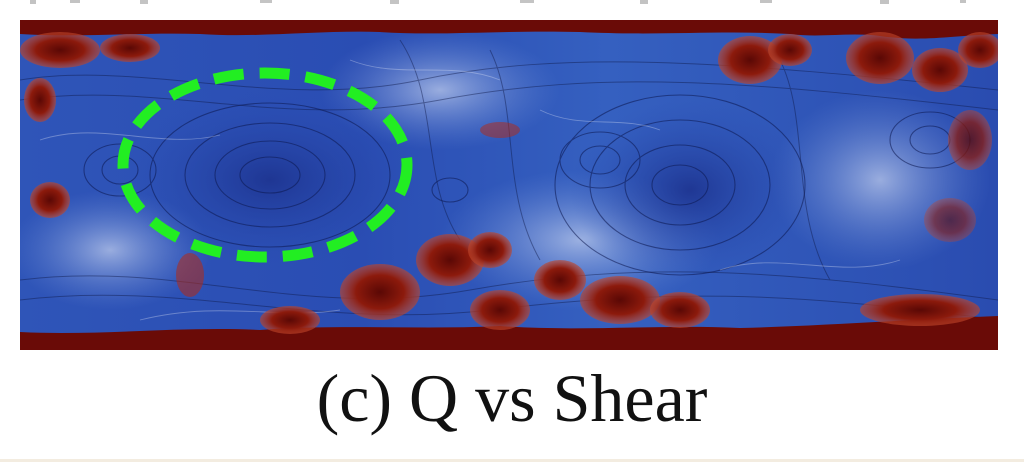  I want to click on cropped-bottom-strip, so click(512, 457).